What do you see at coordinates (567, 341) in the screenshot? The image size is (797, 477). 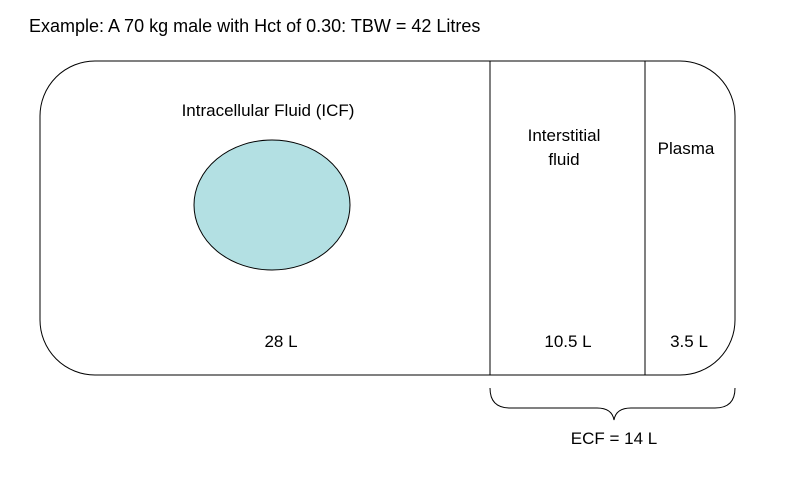 I see `interstitial-volume: 10.5 L` at bounding box center [567, 341].